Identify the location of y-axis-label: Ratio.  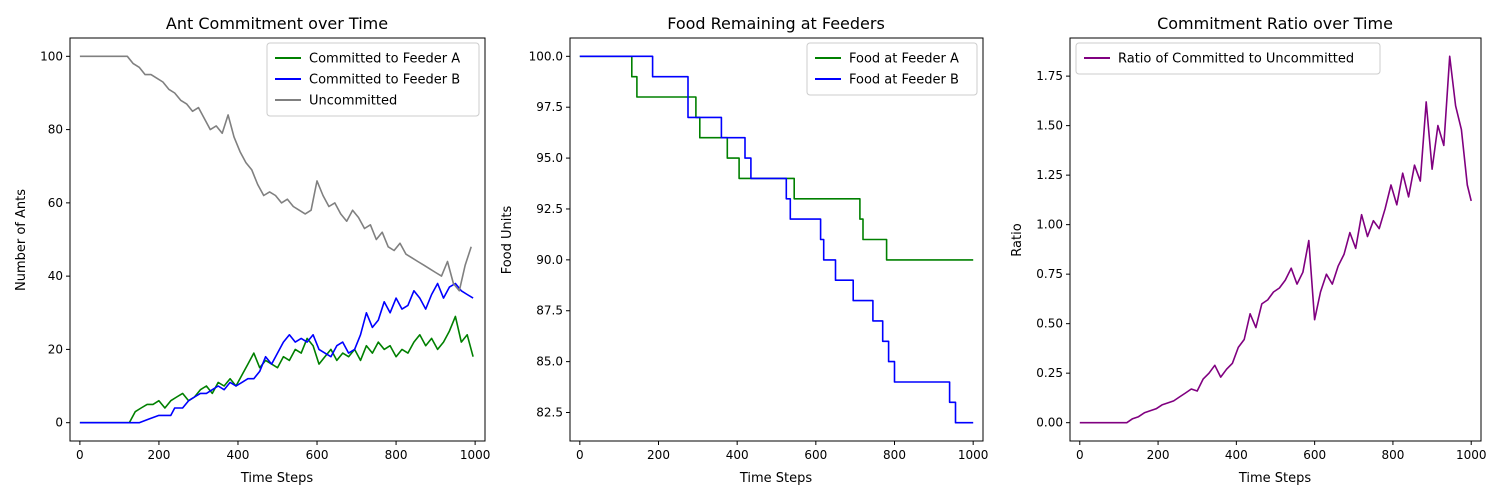
(1017, 239).